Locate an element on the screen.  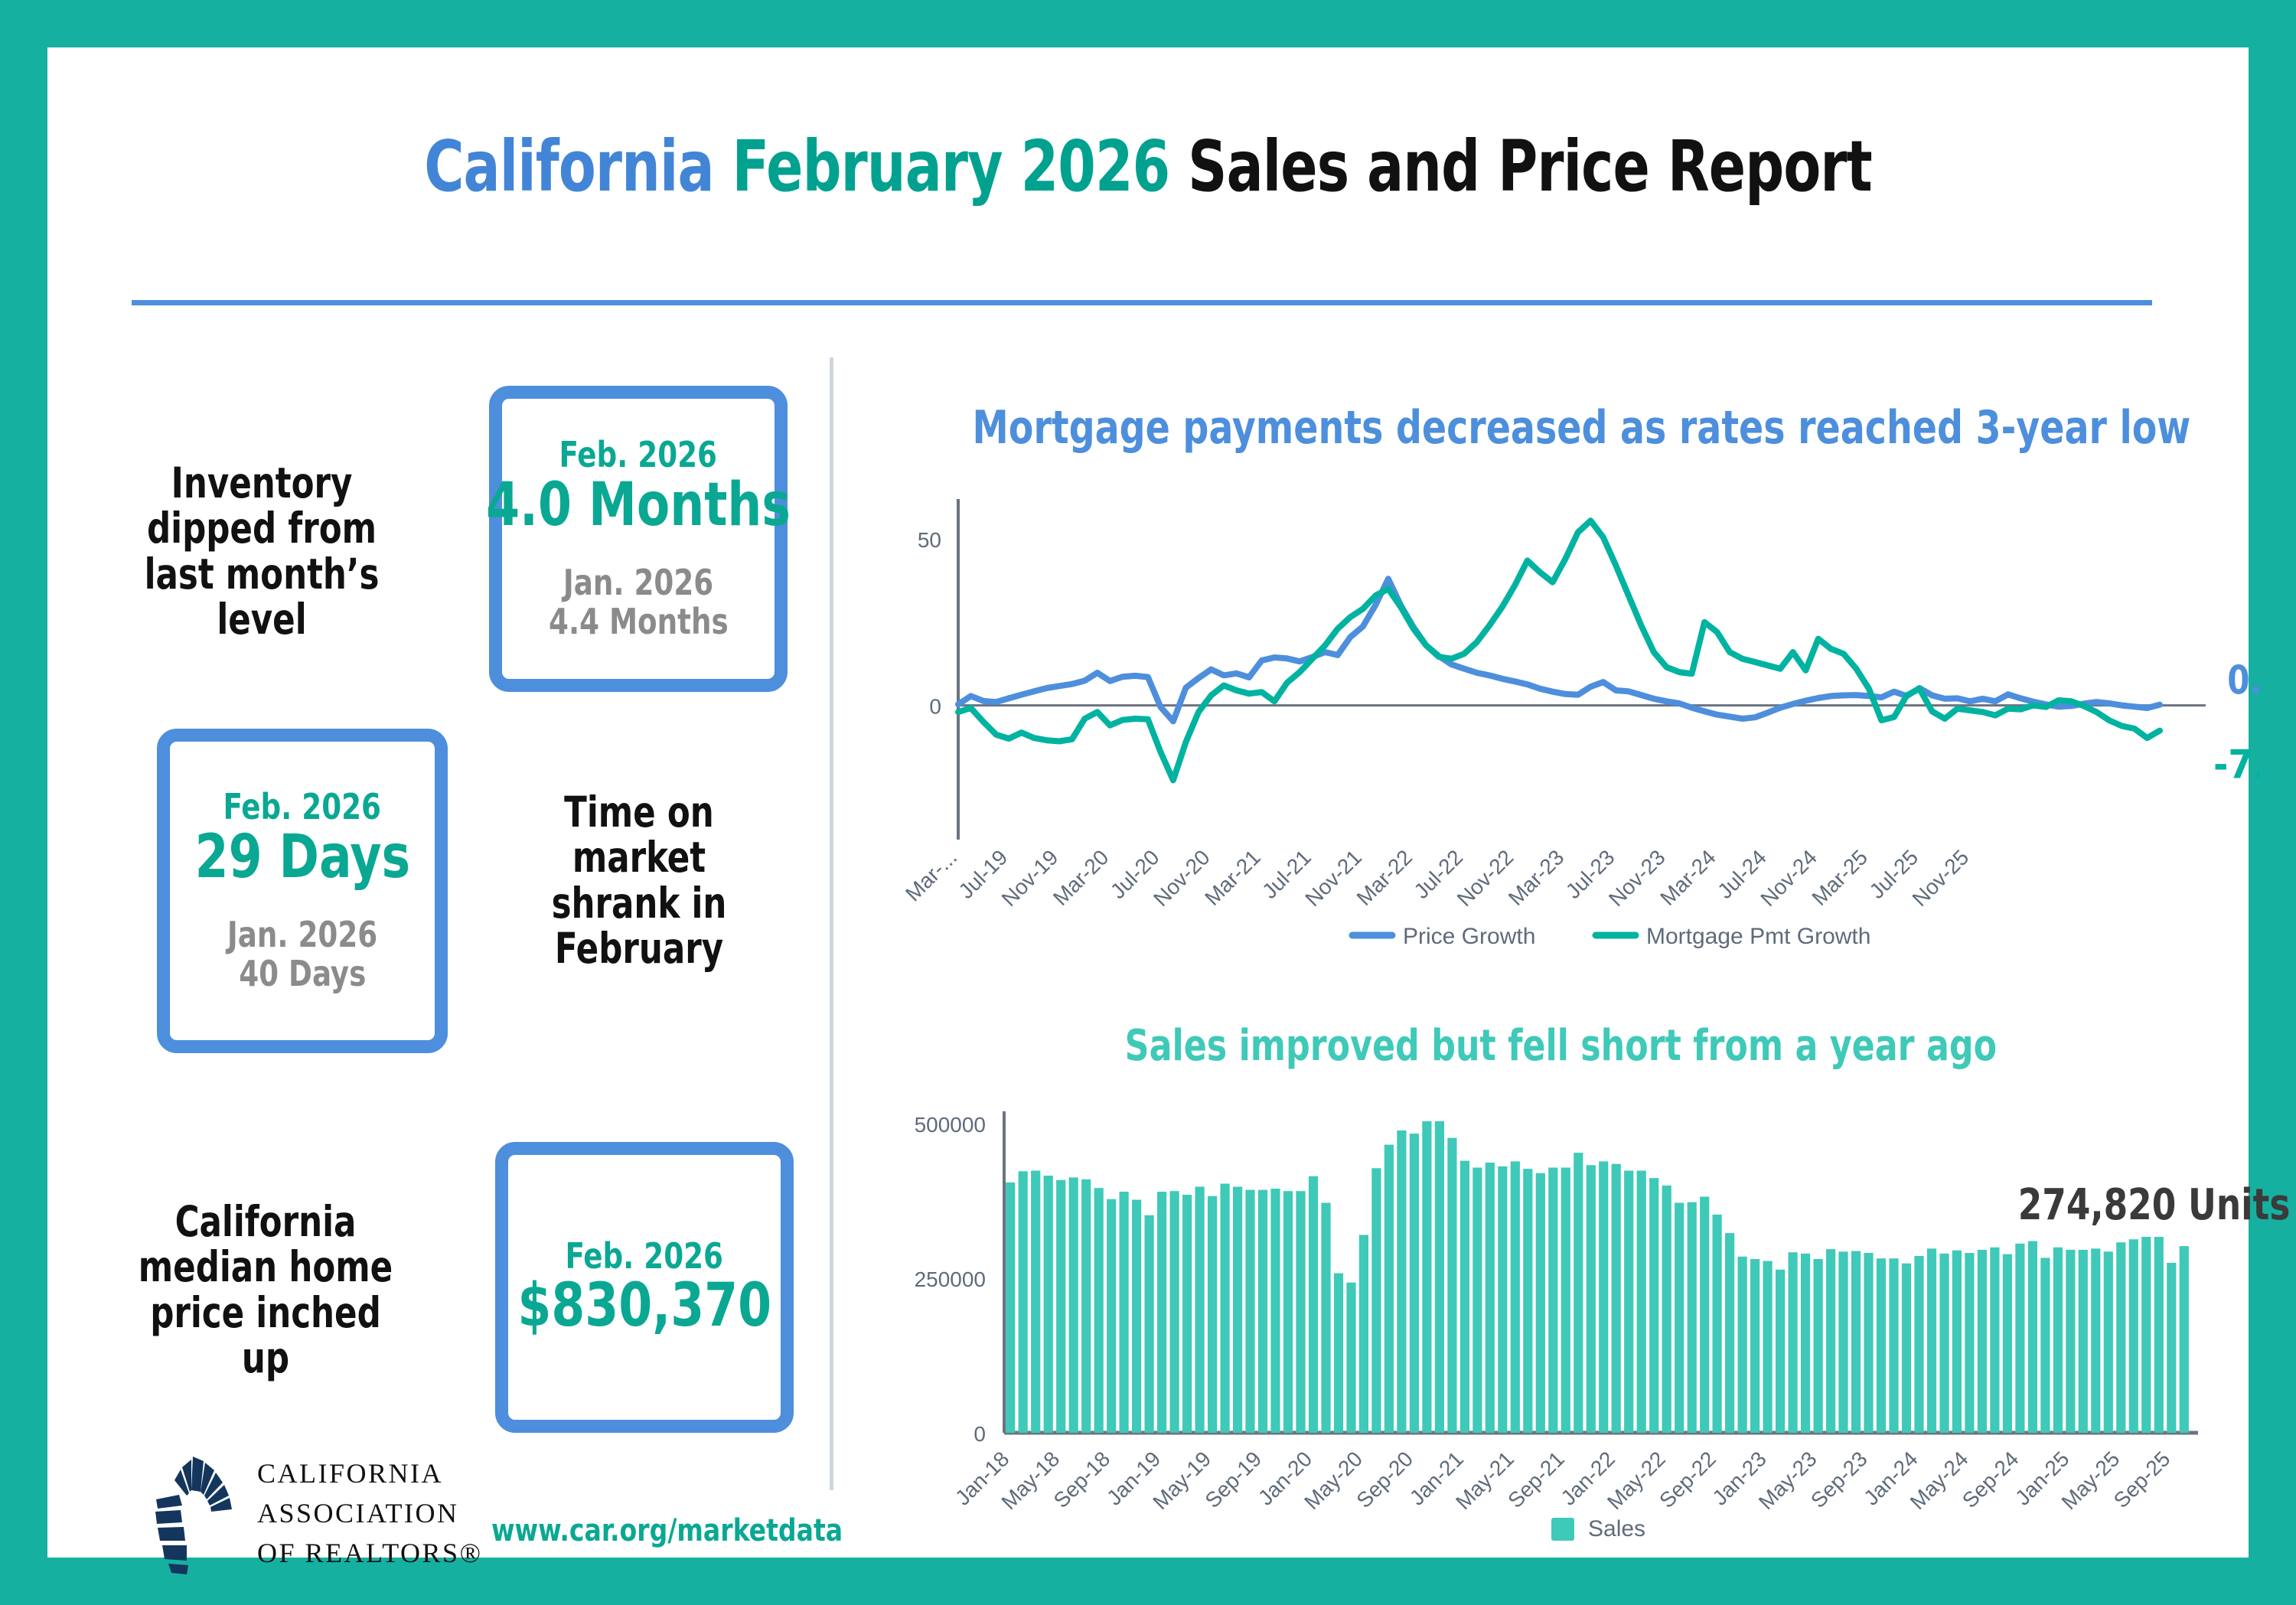
car-logo: CALIFORNIA ASSOCIATION OF REALTORS® is located at coordinates (314, 1513).